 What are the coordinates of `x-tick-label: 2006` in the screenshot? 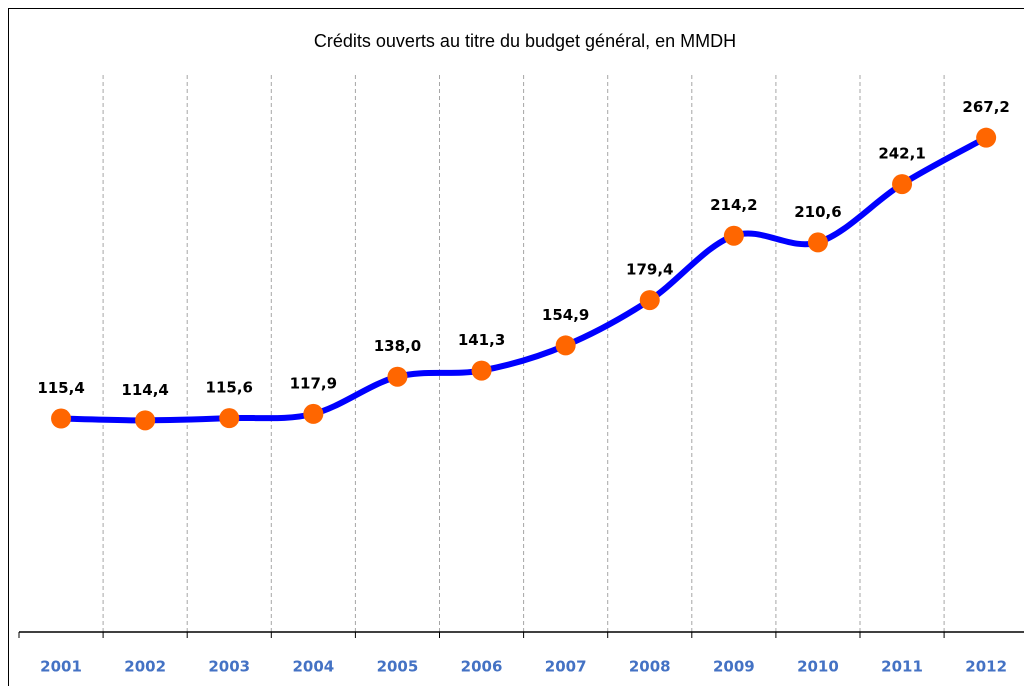 It's located at (482, 667).